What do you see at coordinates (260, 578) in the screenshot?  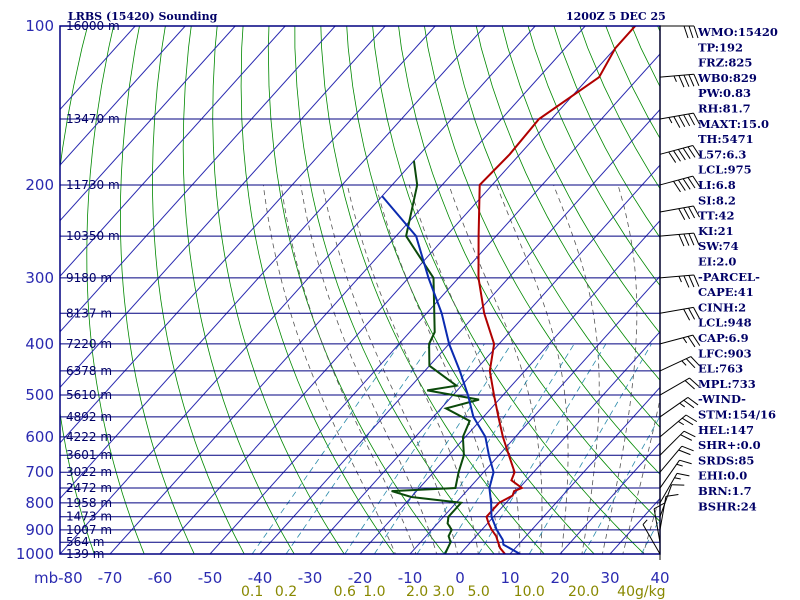 I see `temperature-tick-label: -40` at bounding box center [260, 578].